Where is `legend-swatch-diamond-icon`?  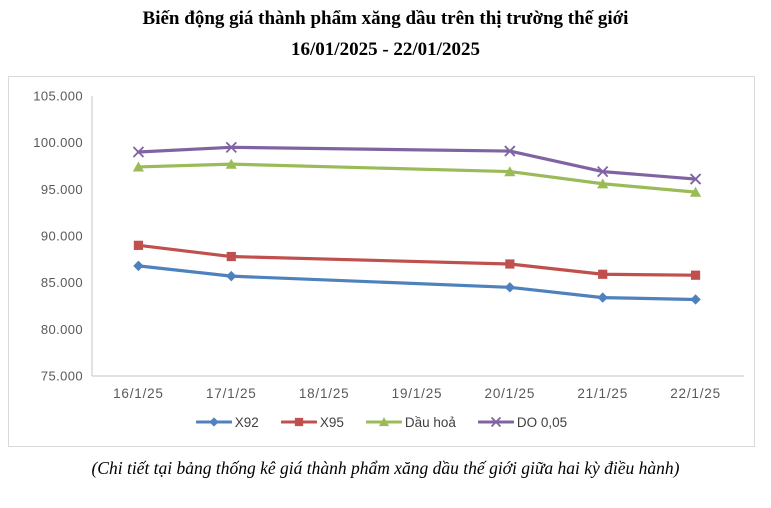 legend-swatch-diamond-icon is located at coordinates (213, 422).